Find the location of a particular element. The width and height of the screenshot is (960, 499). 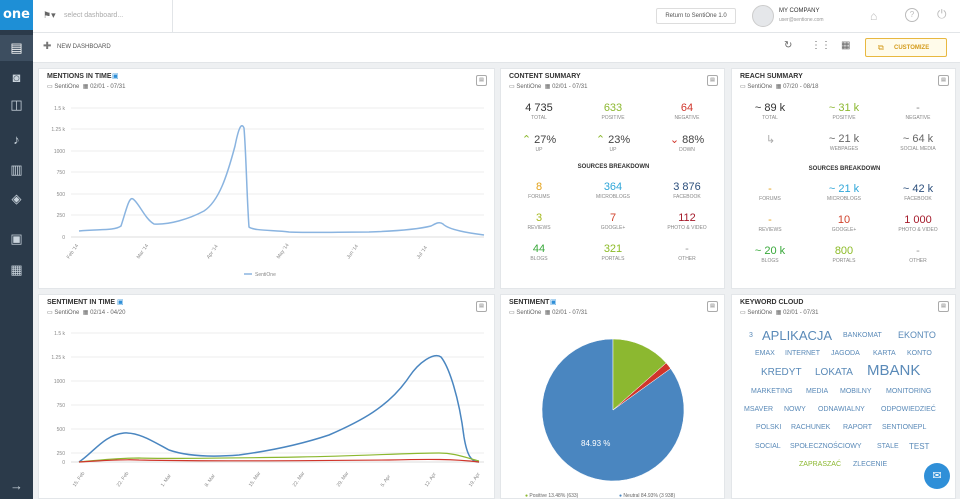

date-range: 02/01 - 07/31 is located at coordinates (108, 87).